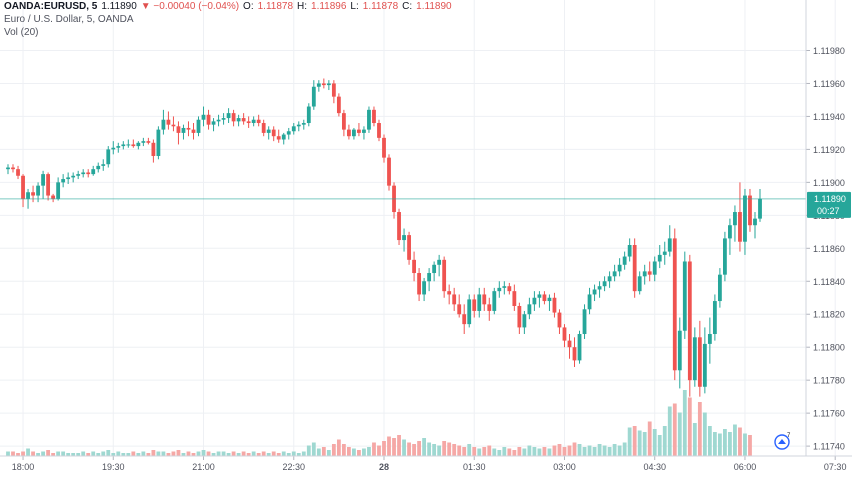  What do you see at coordinates (275, 6) in the screenshot?
I see `legend-open-value: 1.11878` at bounding box center [275, 6].